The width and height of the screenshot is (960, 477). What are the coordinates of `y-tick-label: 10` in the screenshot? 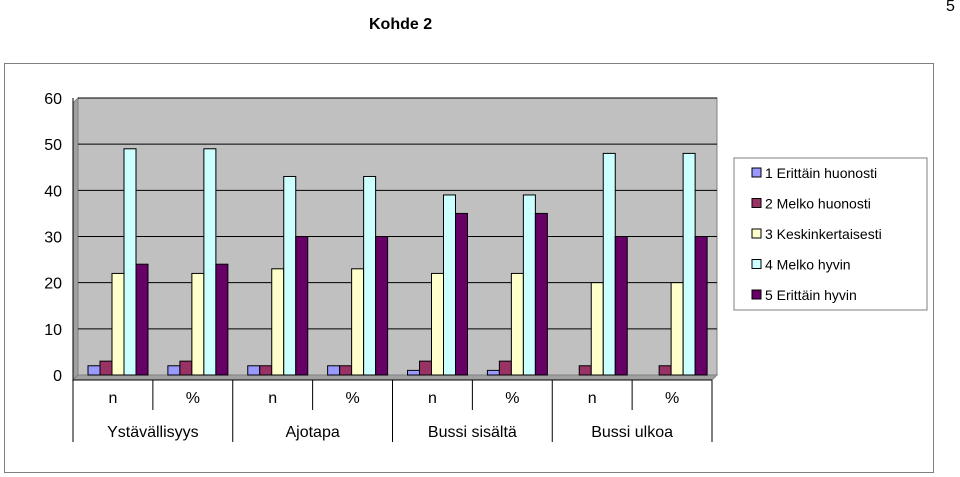 It's located at (53, 330).